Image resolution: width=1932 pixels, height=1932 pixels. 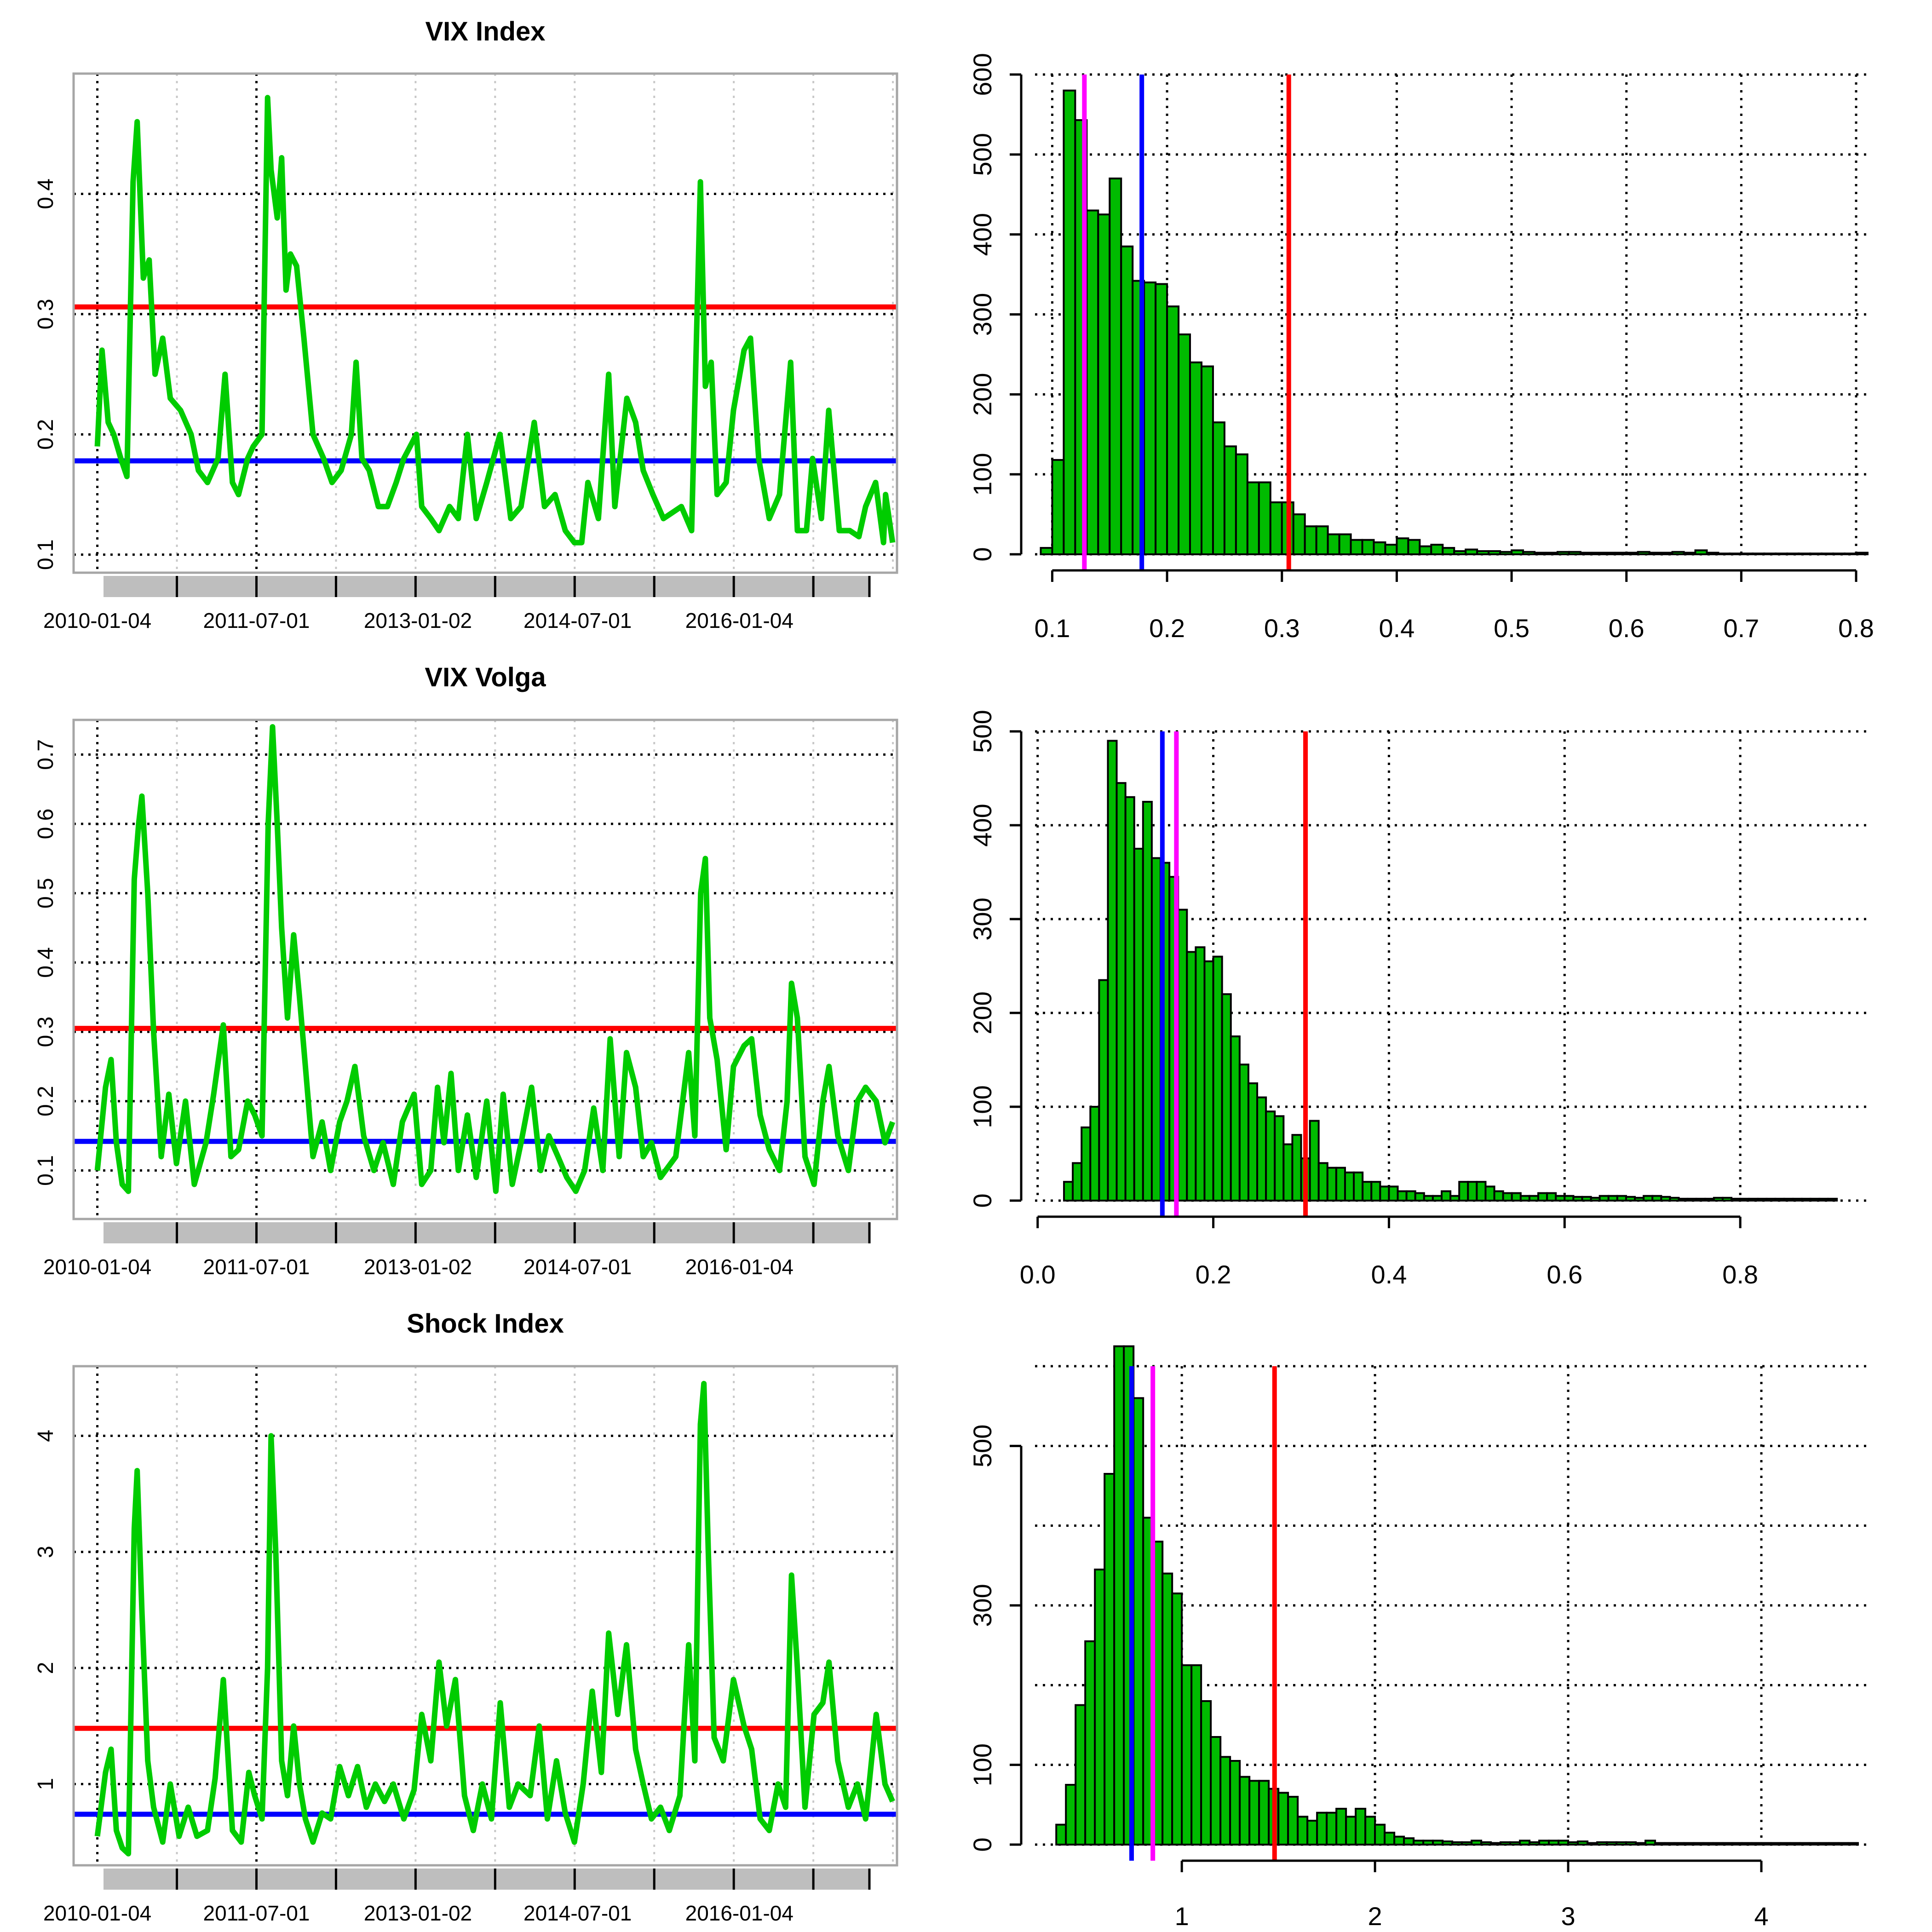 What do you see at coordinates (1418, 1638) in the screenshot?
I see `shock-index-histogram-panel: 0 100 300 500 1 2 3 4` at bounding box center [1418, 1638].